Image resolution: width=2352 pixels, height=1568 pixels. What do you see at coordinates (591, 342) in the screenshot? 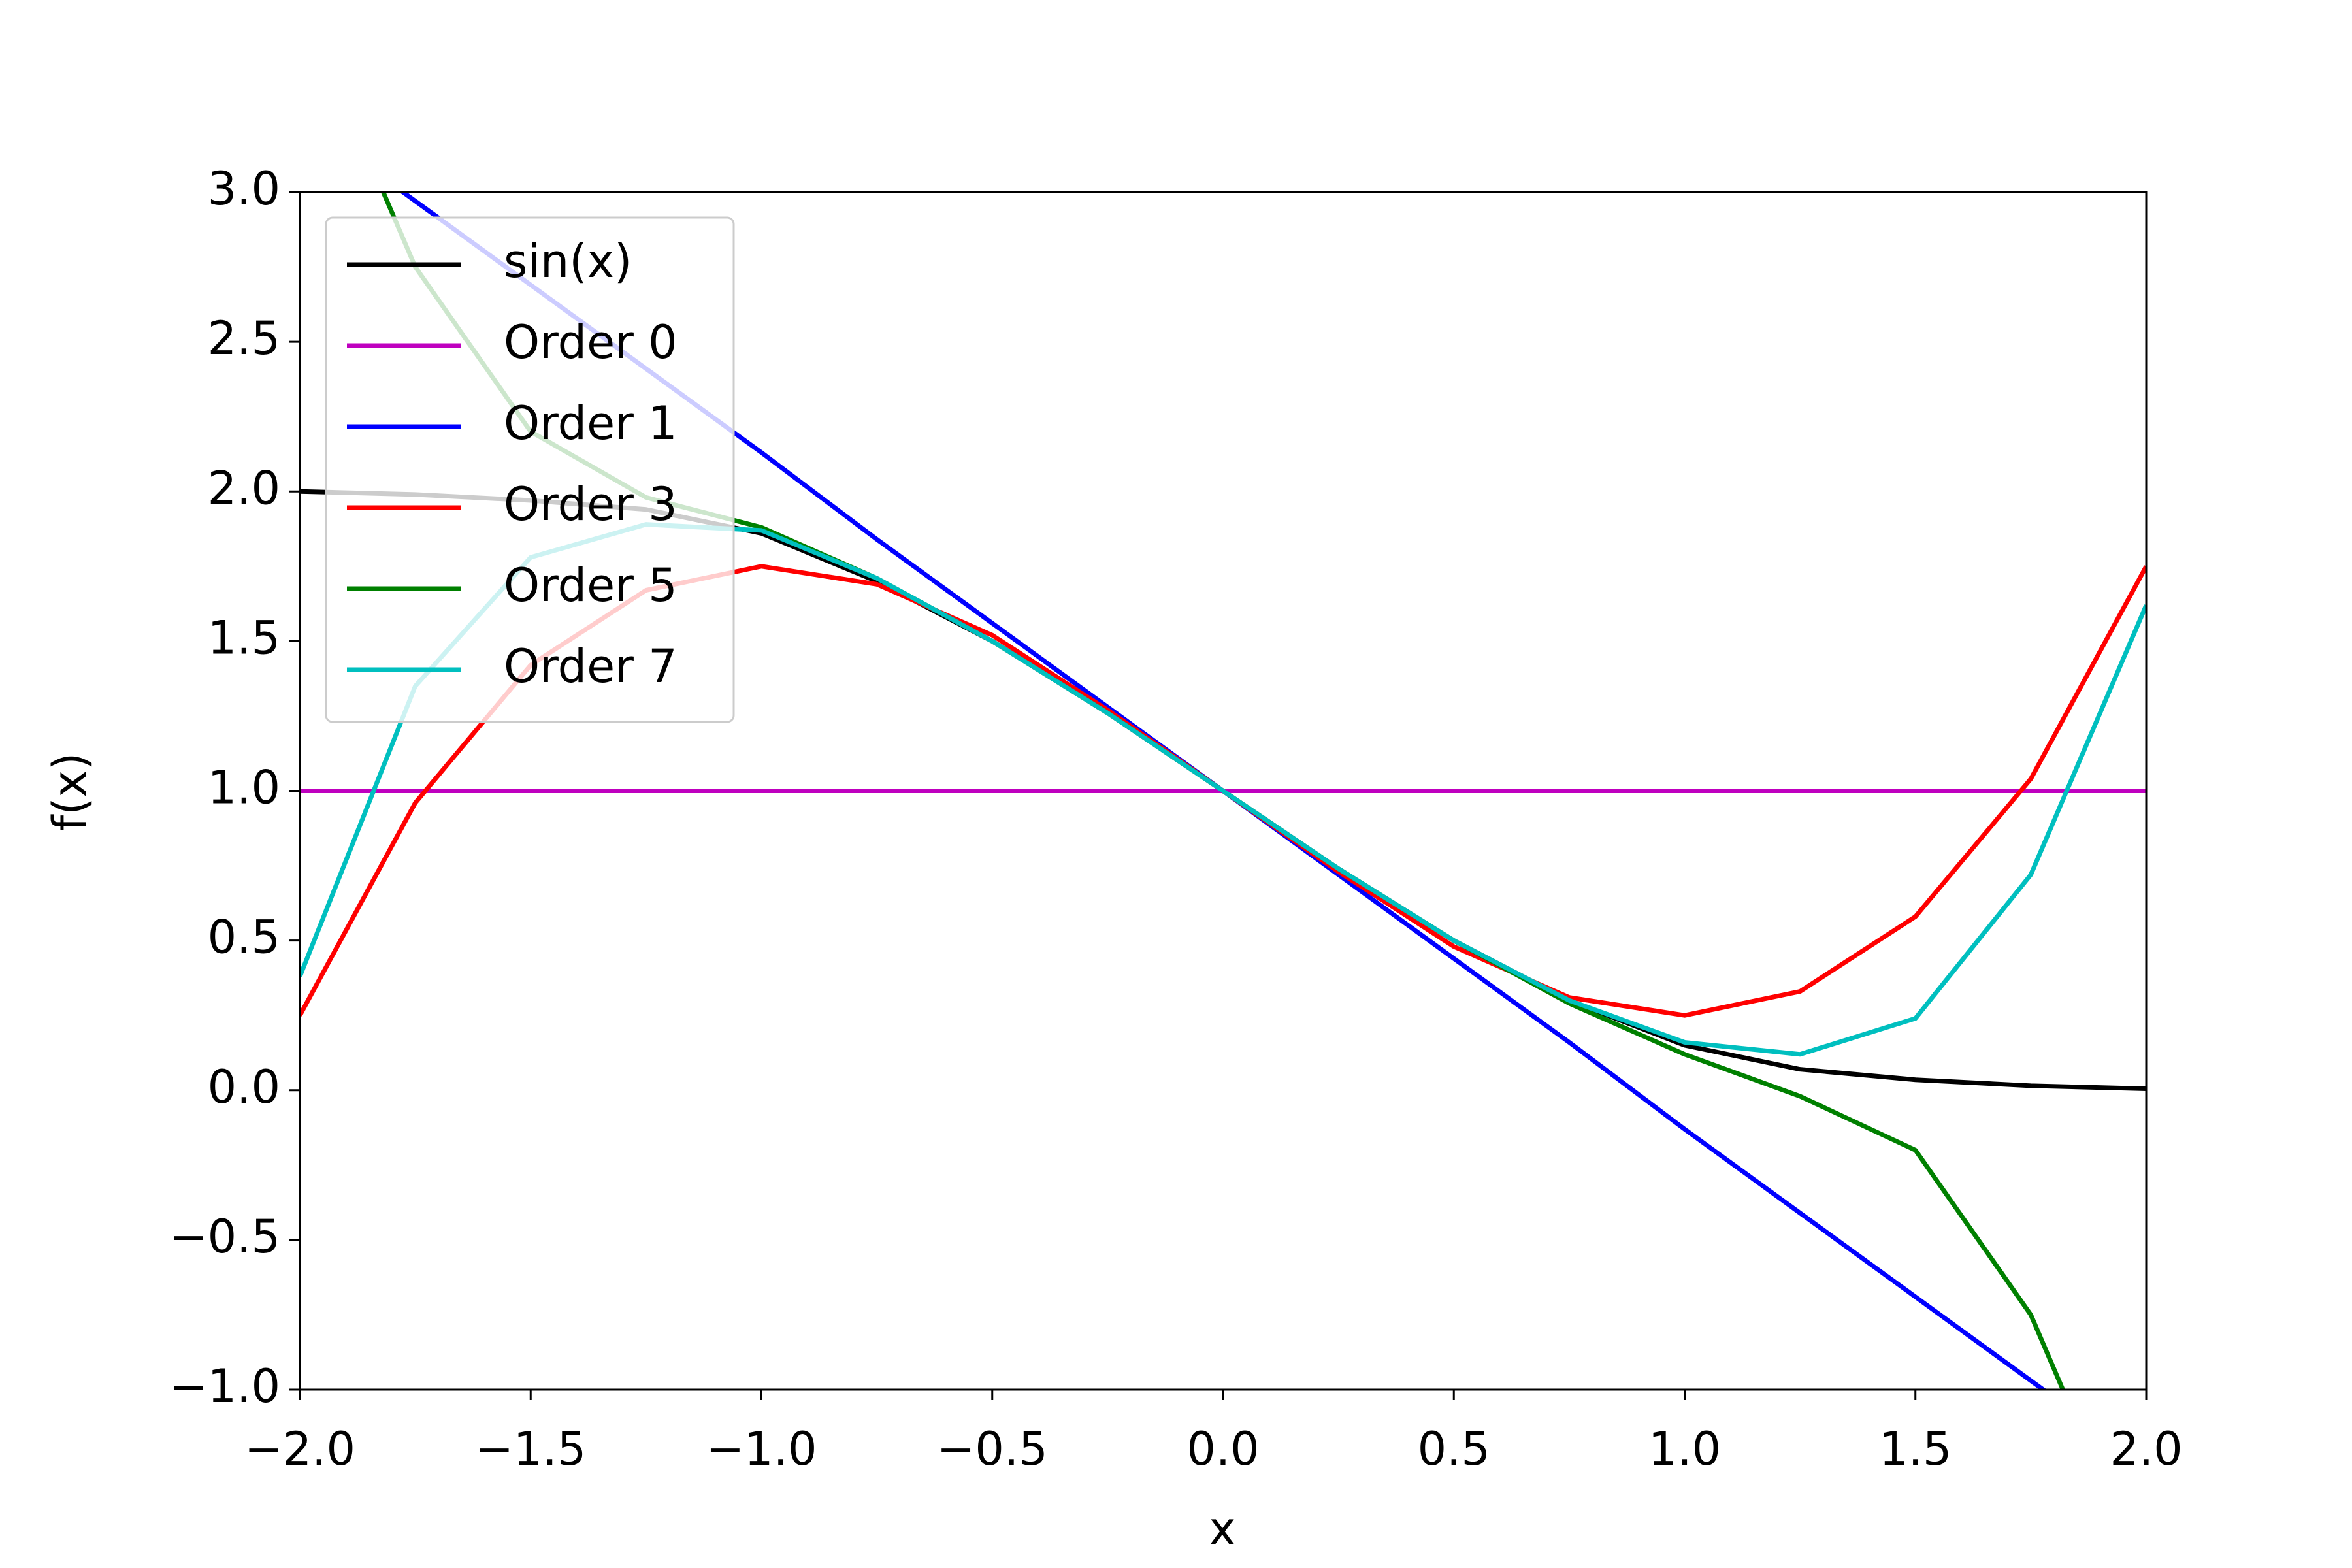
I see `legend-label: Order 0` at bounding box center [591, 342].